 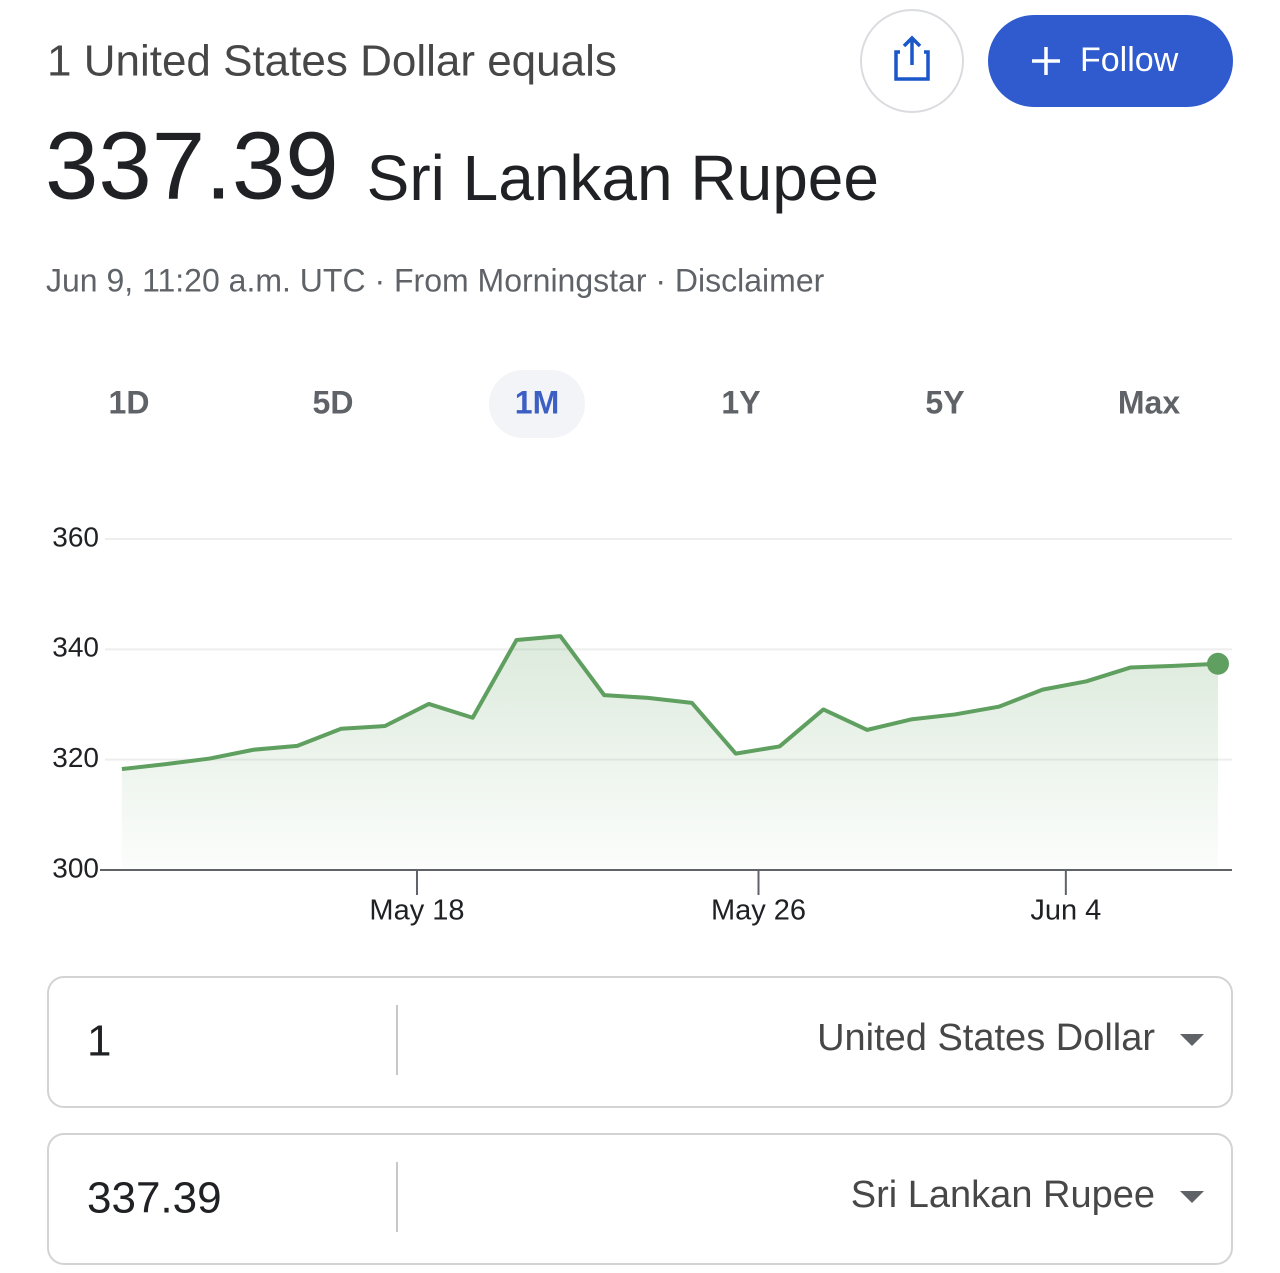 I want to click on rate: 337.39, so click(x=192, y=165).